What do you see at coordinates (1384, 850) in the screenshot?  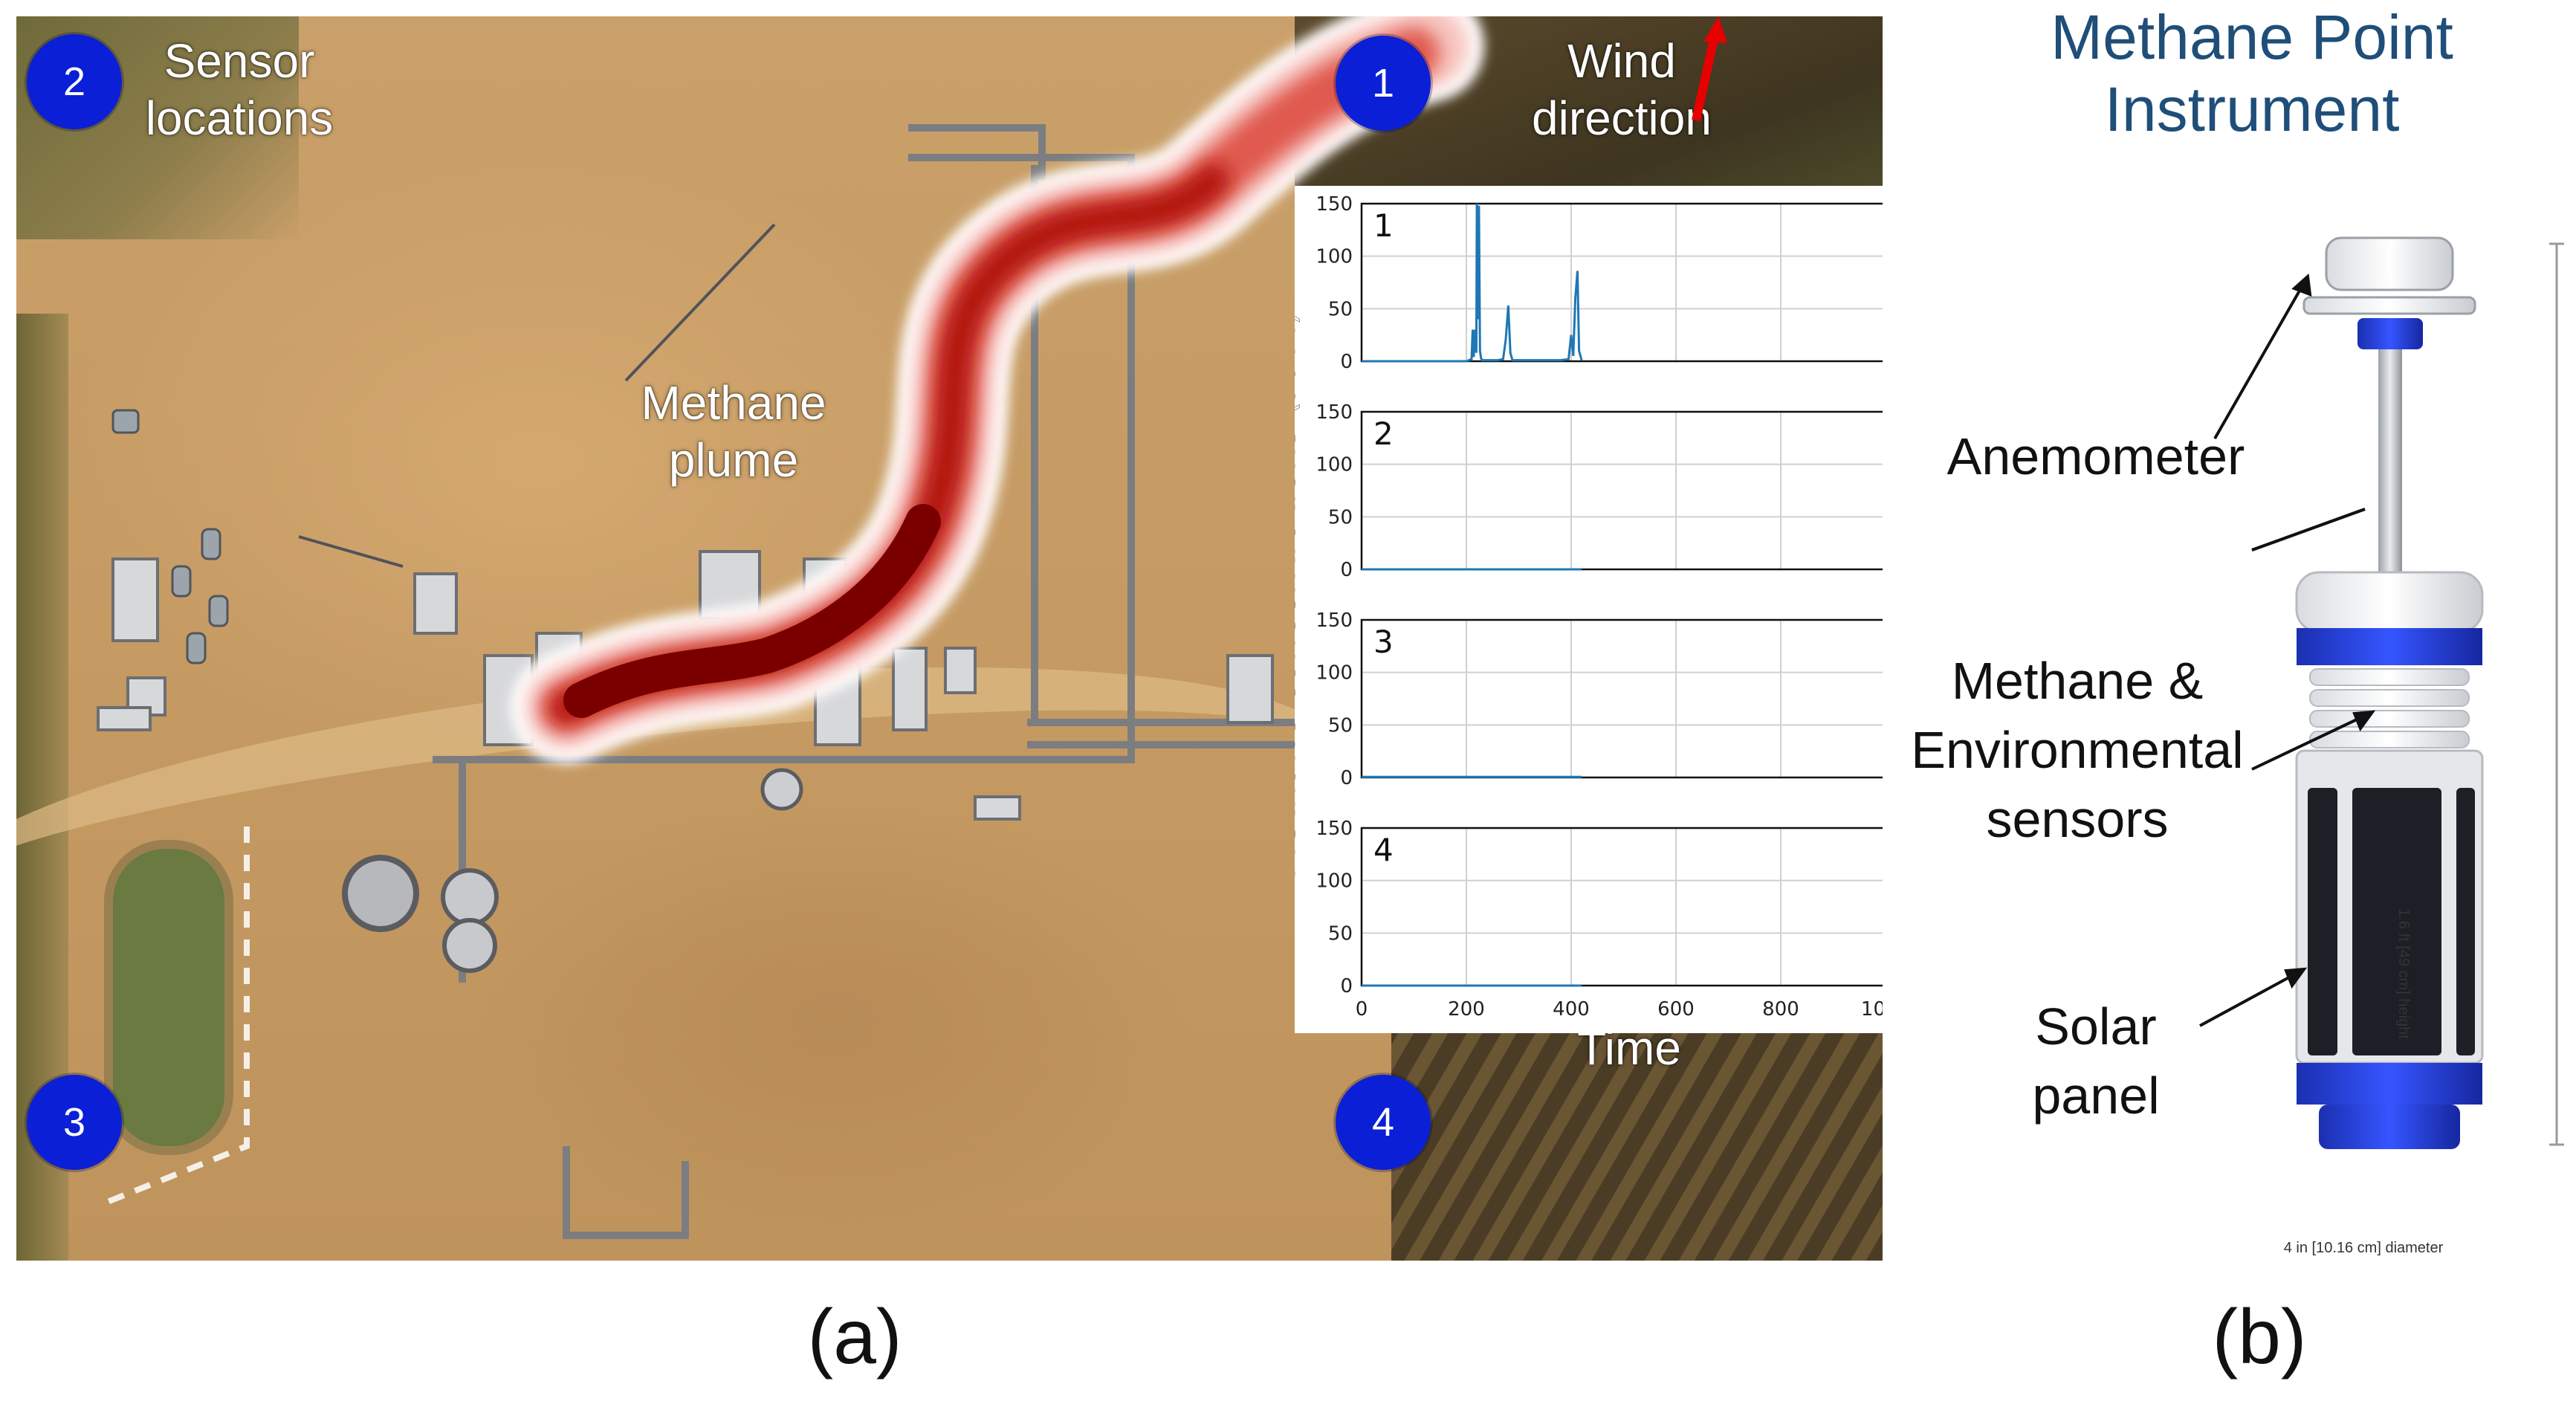 I see `subplot-label: 4` at bounding box center [1384, 850].